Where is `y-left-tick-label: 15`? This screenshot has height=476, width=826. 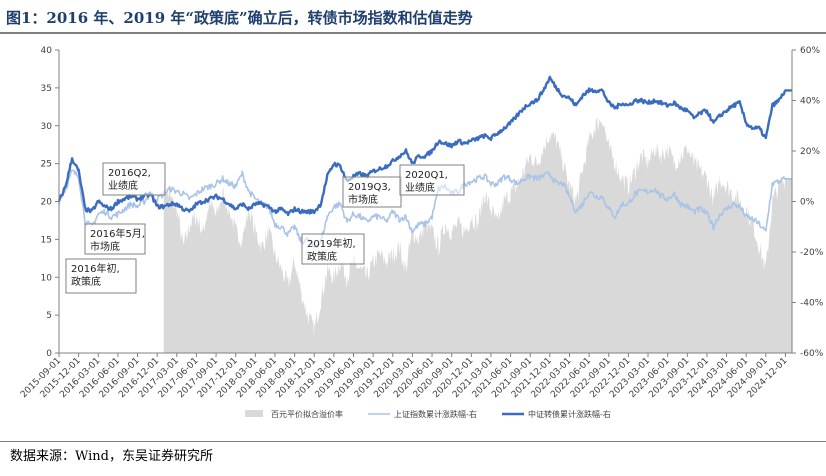
y-left-tick-label: 15 is located at coordinates (46, 240).